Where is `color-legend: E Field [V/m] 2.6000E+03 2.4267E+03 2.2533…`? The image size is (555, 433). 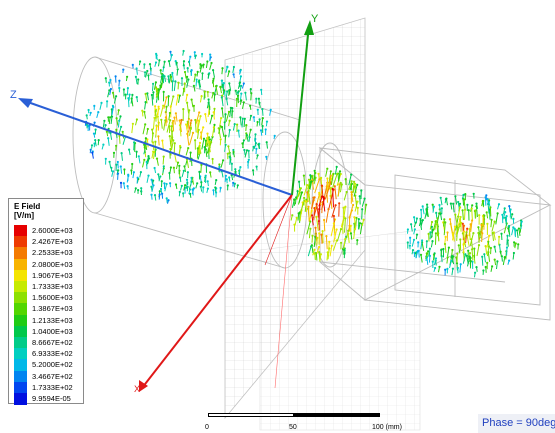
color-legend: E Field [V/m] 2.6000E+03 2.4267E+03 2.2533… is located at coordinates (46, 301).